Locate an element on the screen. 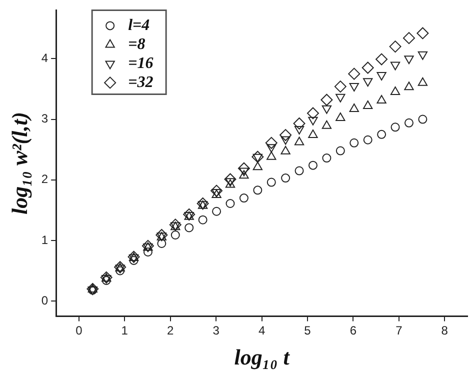  x-tick-label: 7 is located at coordinates (399, 331).